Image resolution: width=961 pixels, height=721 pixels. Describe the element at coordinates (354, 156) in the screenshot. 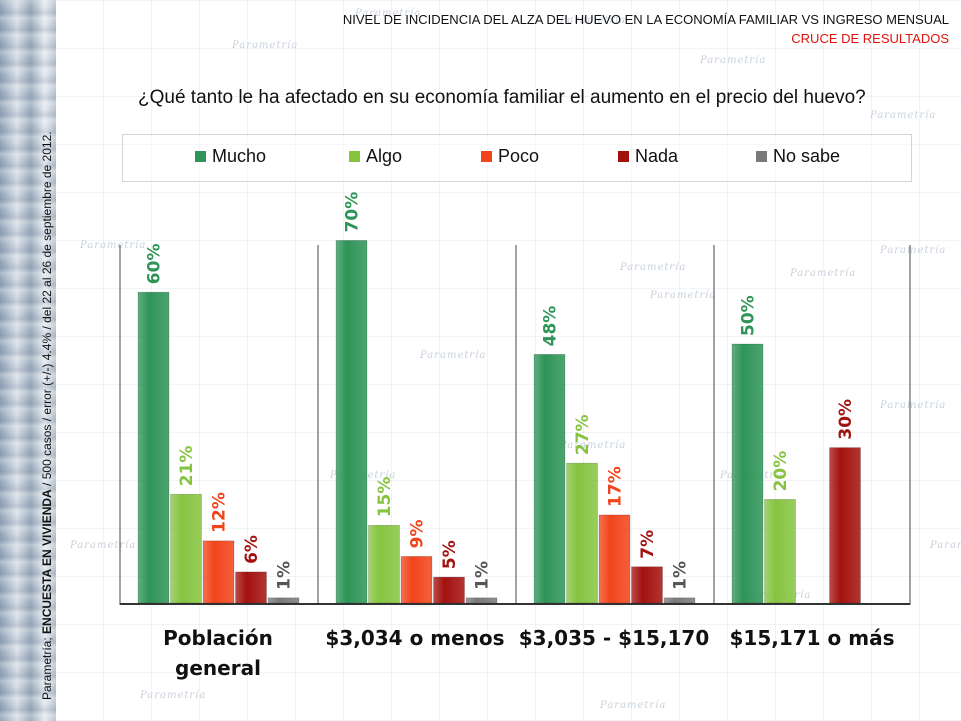

I see `legend-swatch-algo` at that location.